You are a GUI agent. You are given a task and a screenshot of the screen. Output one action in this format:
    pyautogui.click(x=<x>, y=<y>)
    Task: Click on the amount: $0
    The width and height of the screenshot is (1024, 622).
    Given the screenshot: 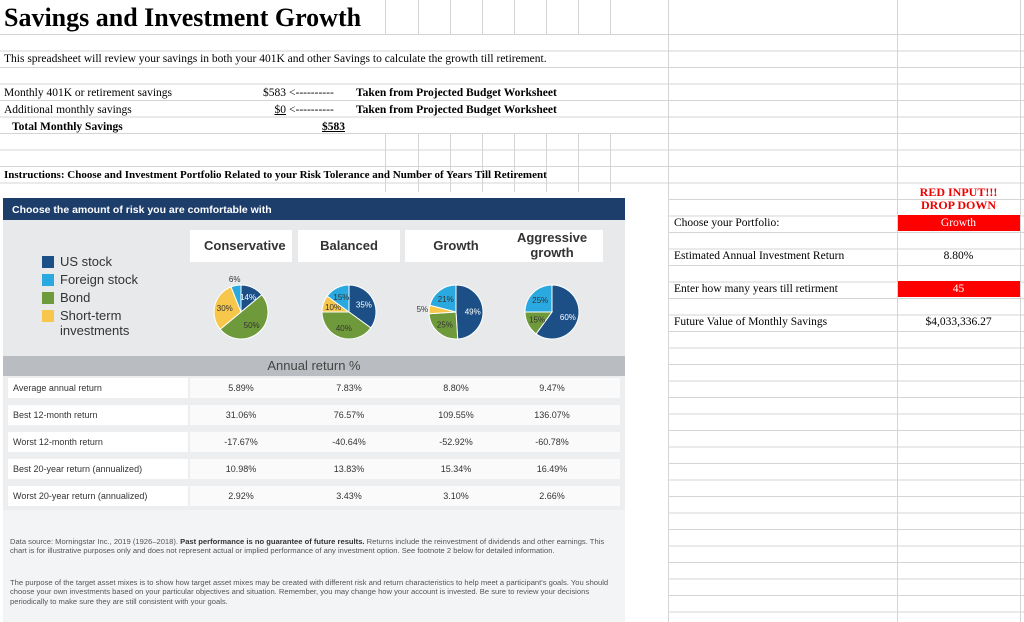 What is the action you would take?
    pyautogui.click(x=280, y=110)
    